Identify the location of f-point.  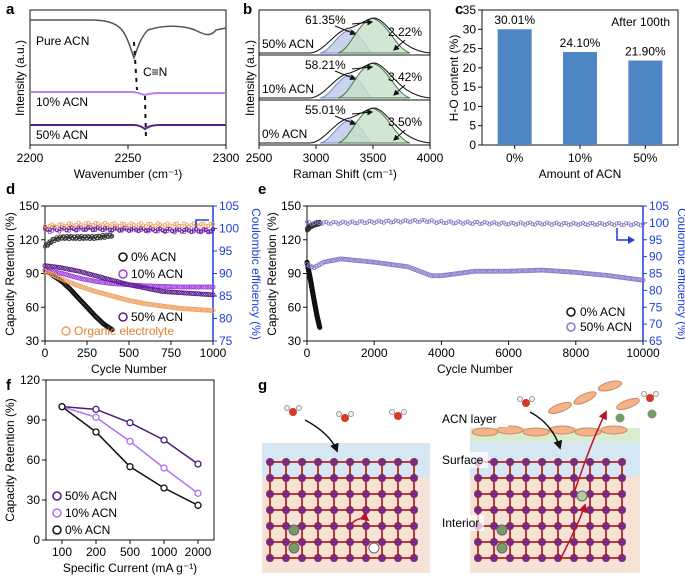
(130, 423).